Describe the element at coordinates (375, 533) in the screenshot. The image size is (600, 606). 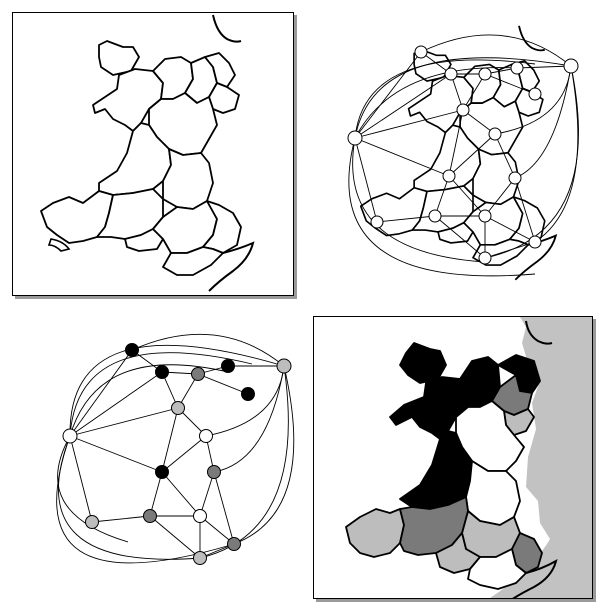
I see `county-pembrokeshire` at that location.